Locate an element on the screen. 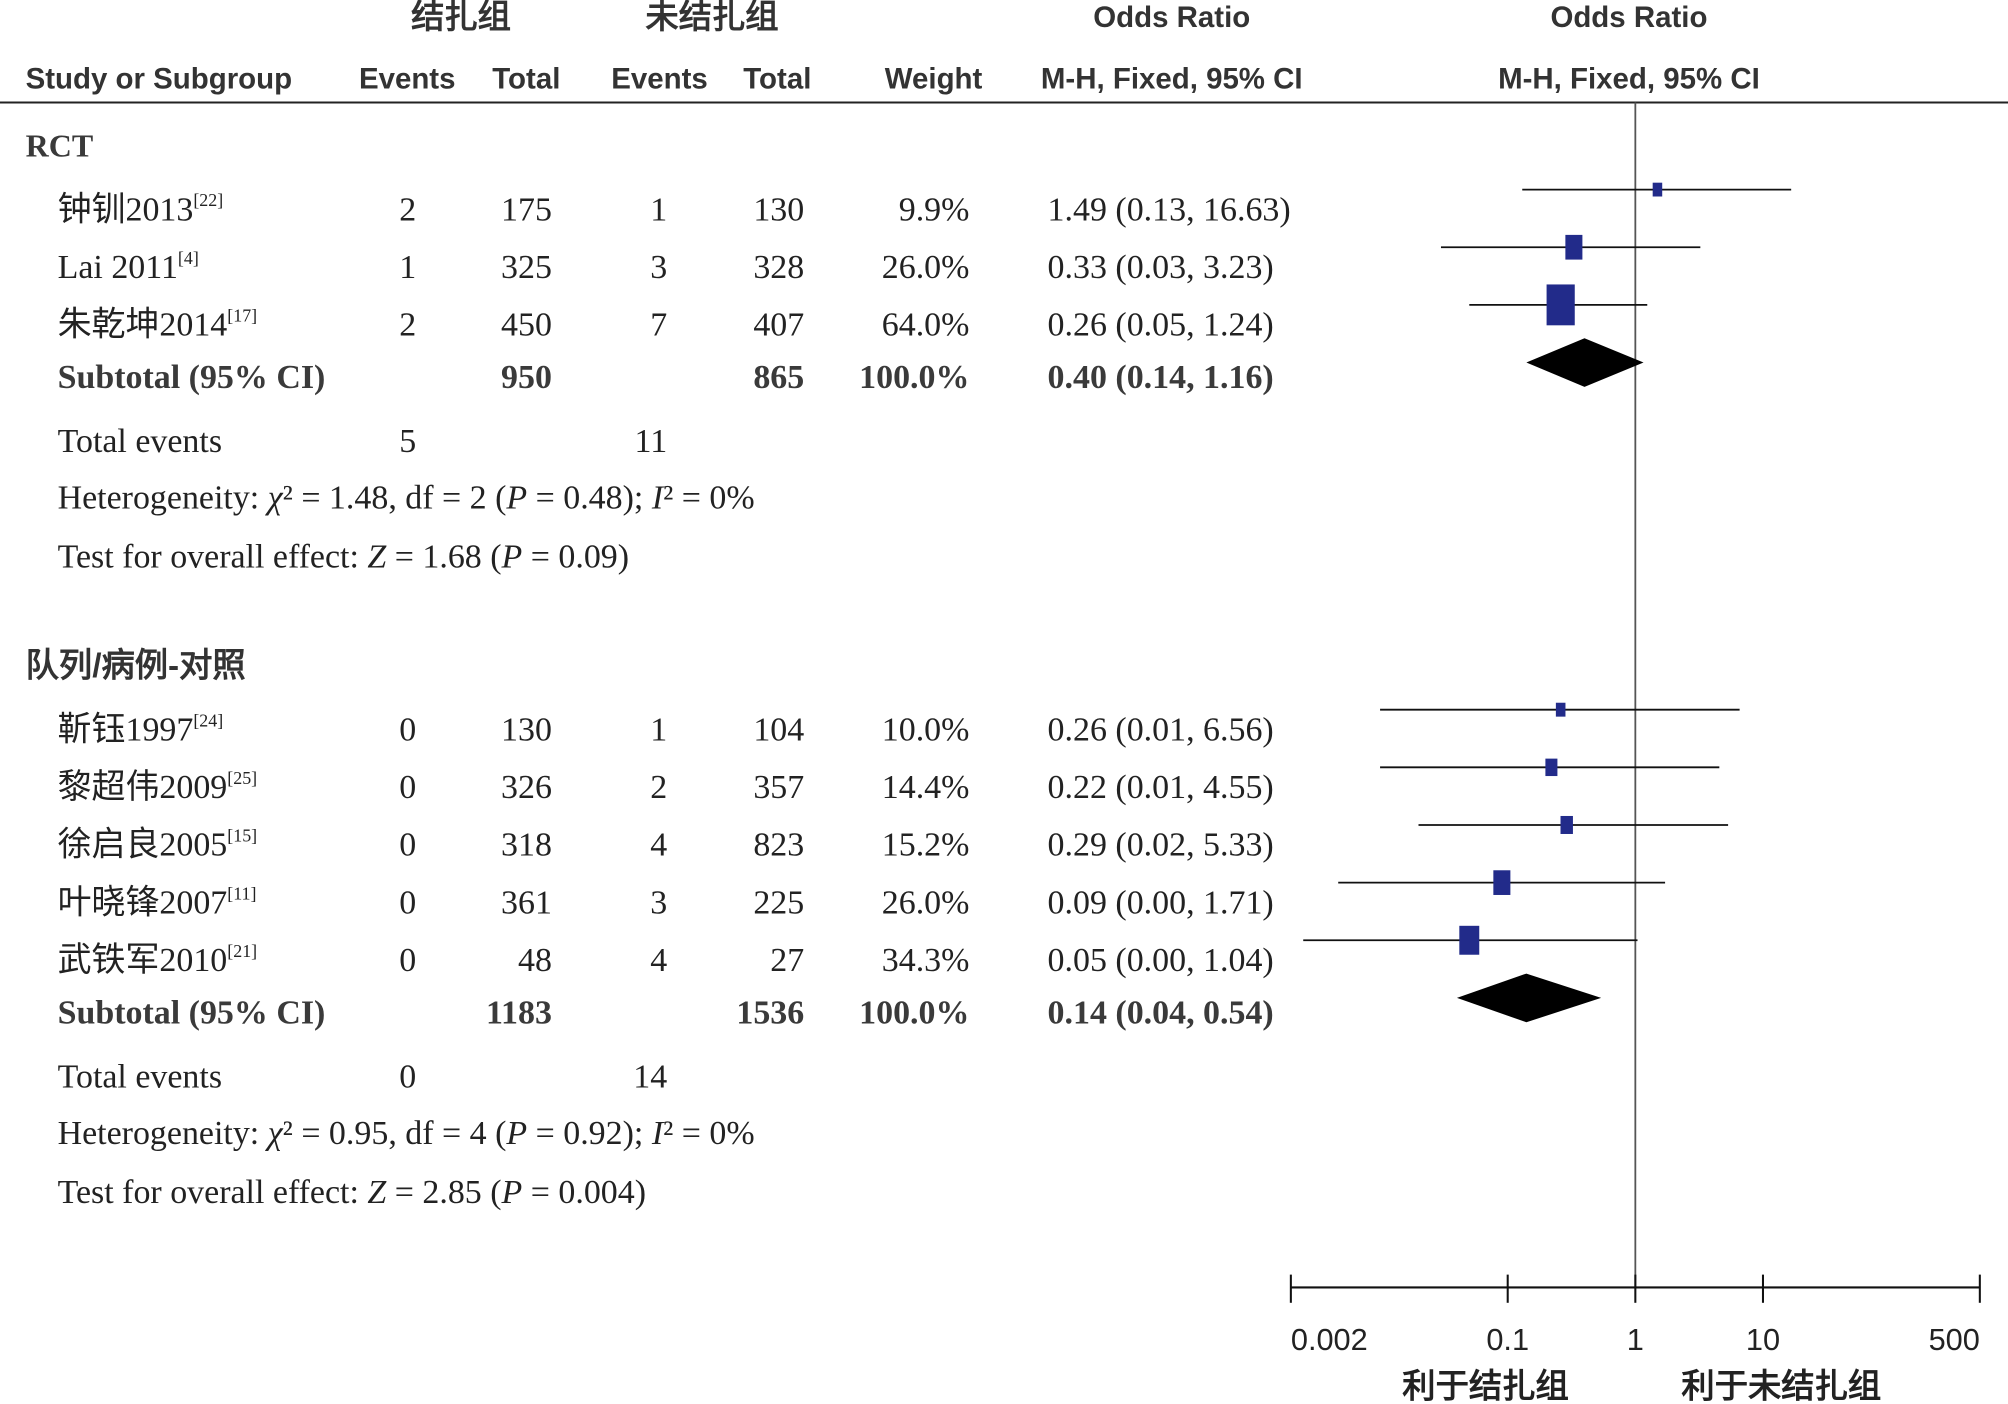 This screenshot has height=1404, width=2008. study-row: 靳钰1997[24] 0 130 1 104 10.0% 0.26 (0.01, 6.56) is located at coordinates (666, 729).